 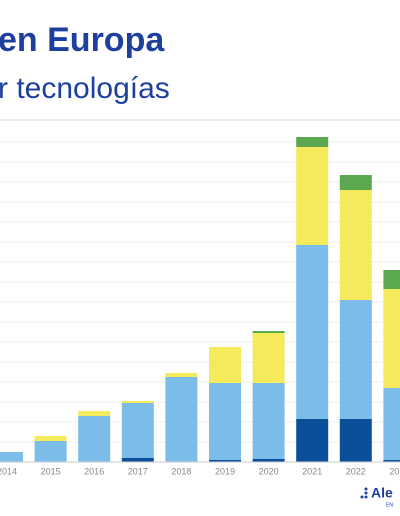 What do you see at coordinates (94, 471) in the screenshot?
I see `x-tick-label: 2016` at bounding box center [94, 471].